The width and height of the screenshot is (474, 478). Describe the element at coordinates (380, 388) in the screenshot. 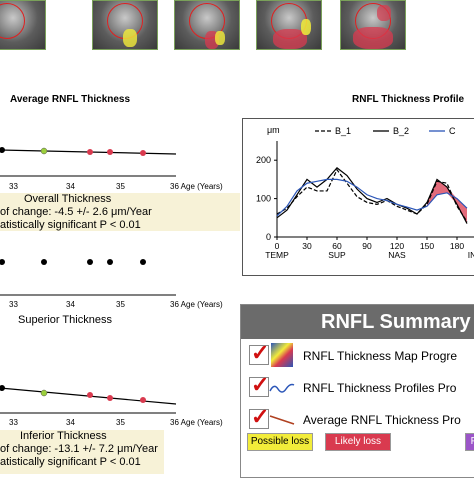

I see `summary-row-2: RNFL Thickness Profiles Pro` at that location.